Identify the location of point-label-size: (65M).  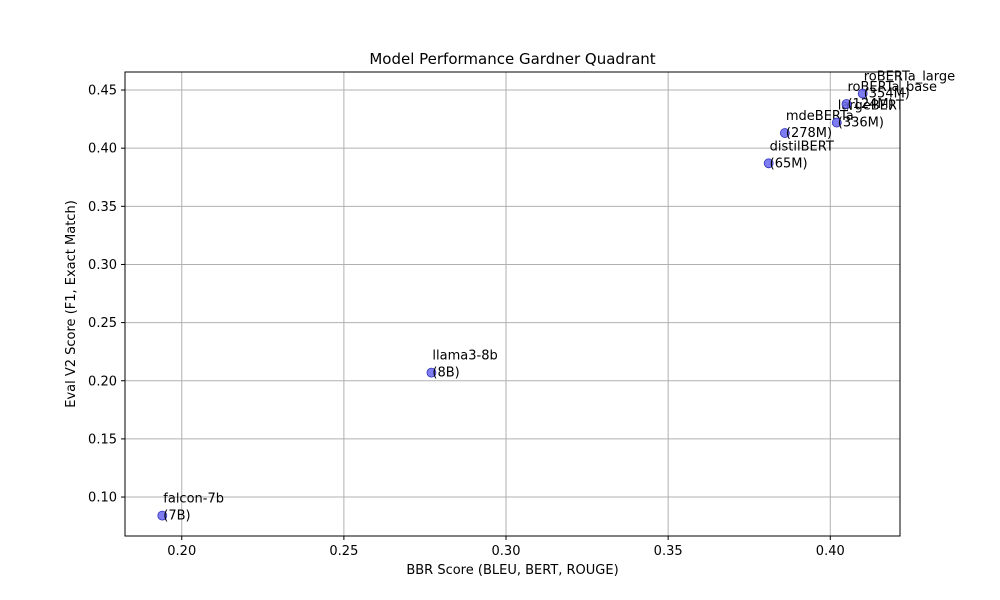
(789, 163).